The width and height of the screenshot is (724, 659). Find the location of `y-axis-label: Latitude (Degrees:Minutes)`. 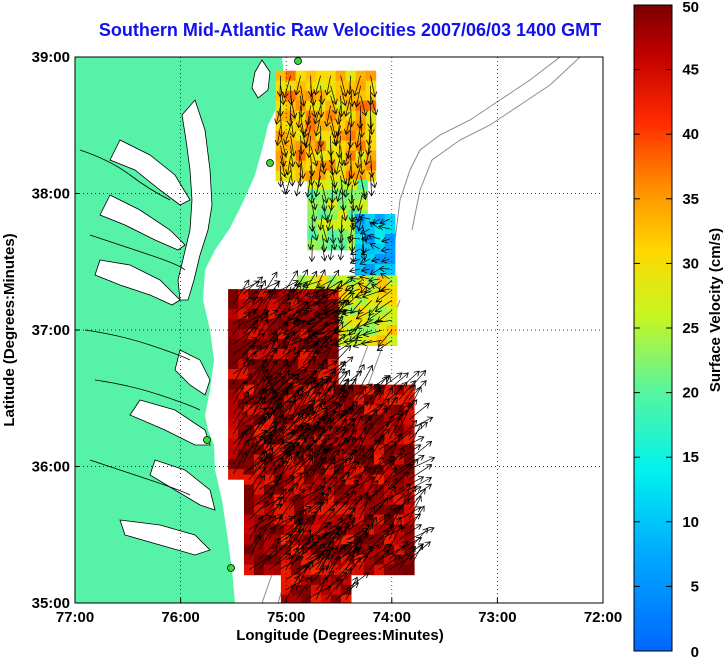

y-axis-label: Latitude (Degrees:Minutes) is located at coordinates (9, 329).